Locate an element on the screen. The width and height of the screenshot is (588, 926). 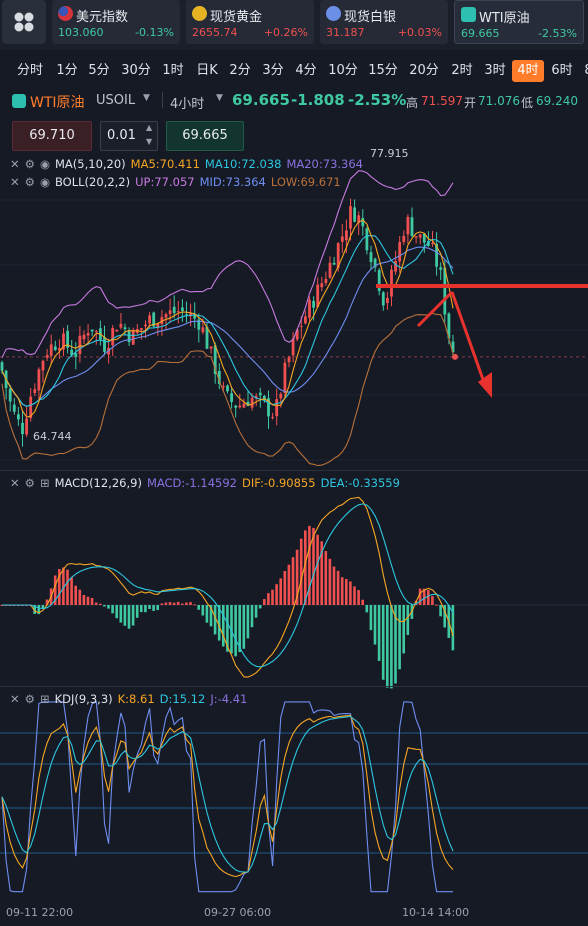
watch-change: -0.13% is located at coordinates (154, 32).